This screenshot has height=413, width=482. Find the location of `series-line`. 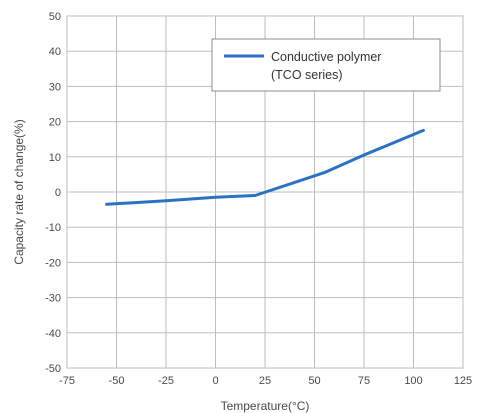

series-line is located at coordinates (265, 167).